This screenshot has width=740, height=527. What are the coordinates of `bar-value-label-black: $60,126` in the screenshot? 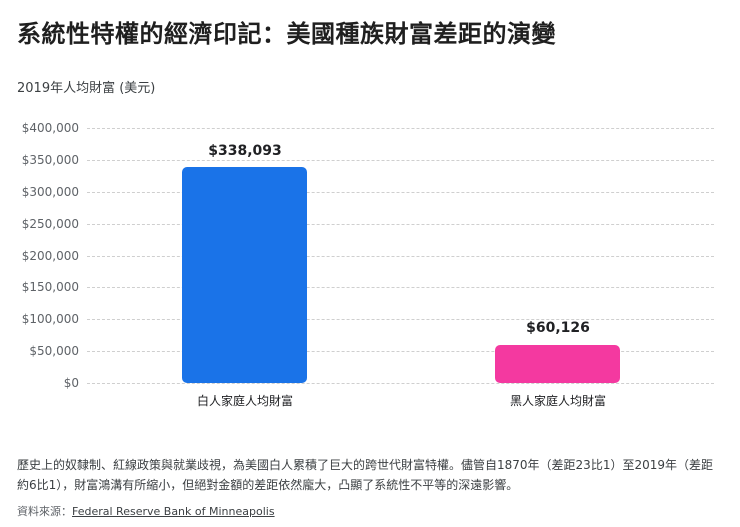 It's located at (558, 328).